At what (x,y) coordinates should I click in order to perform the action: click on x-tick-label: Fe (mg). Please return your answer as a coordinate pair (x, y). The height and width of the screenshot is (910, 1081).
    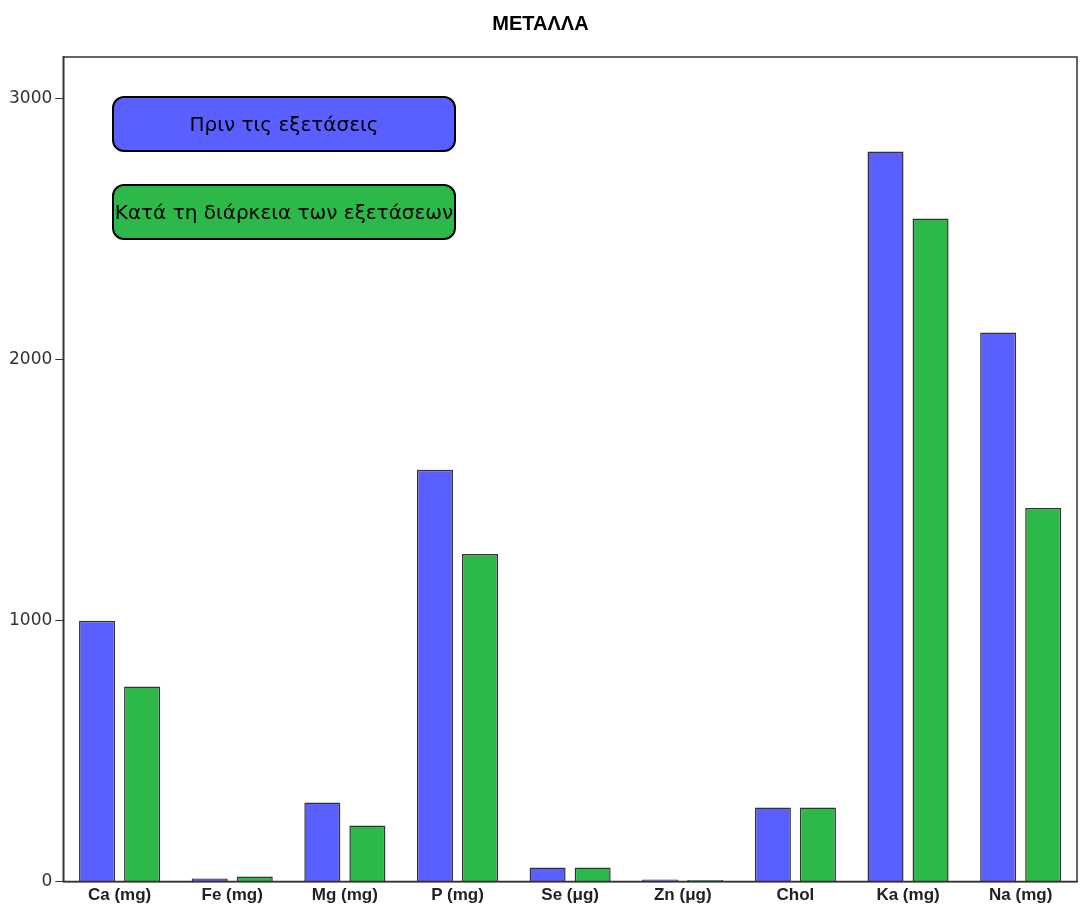
    Looking at the image, I should click on (232, 895).